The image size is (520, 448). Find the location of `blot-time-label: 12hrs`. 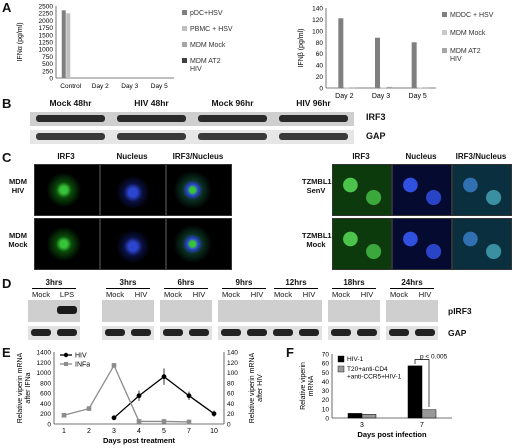

blot-time-label: 12hrs is located at coordinates (296, 282).